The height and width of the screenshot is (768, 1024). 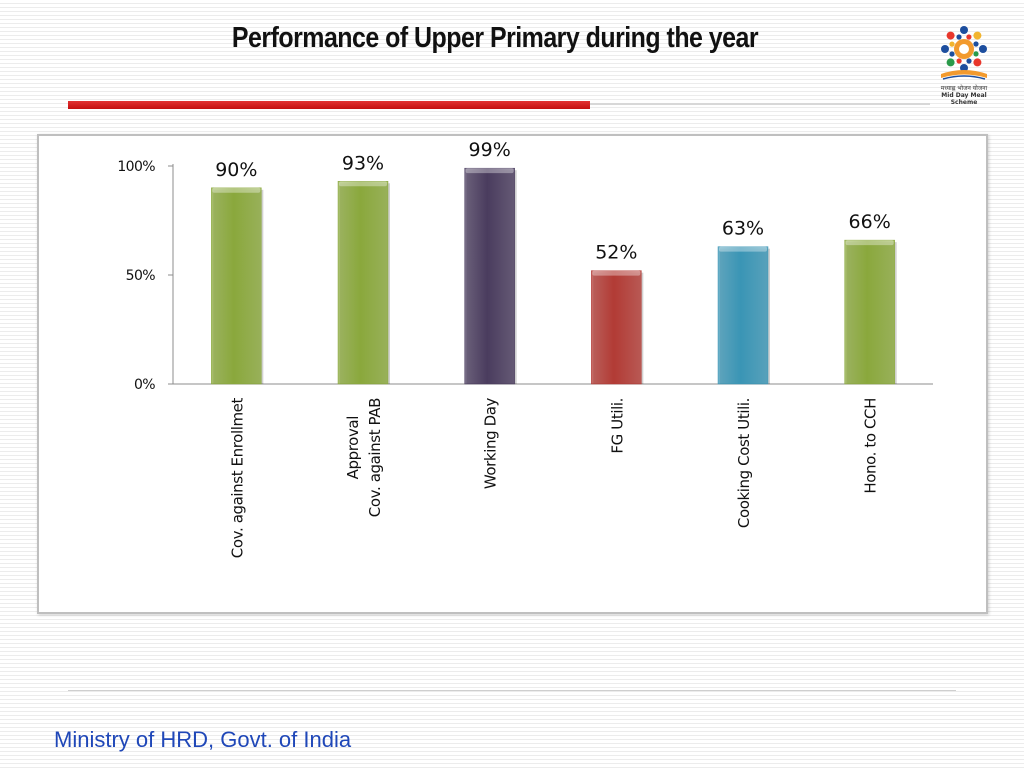 What do you see at coordinates (144, 385) in the screenshot?
I see `y-tick-label: 0%` at bounding box center [144, 385].